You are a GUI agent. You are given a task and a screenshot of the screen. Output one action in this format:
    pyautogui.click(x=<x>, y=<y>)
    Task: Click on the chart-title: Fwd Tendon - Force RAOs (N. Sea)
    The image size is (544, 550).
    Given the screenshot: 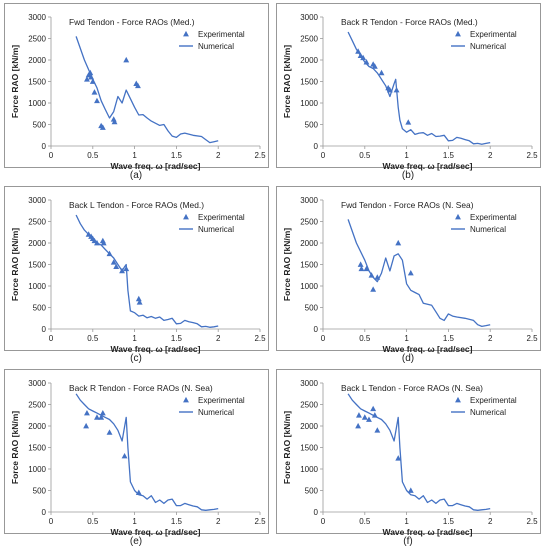 What is the action you would take?
    pyautogui.click(x=407, y=205)
    